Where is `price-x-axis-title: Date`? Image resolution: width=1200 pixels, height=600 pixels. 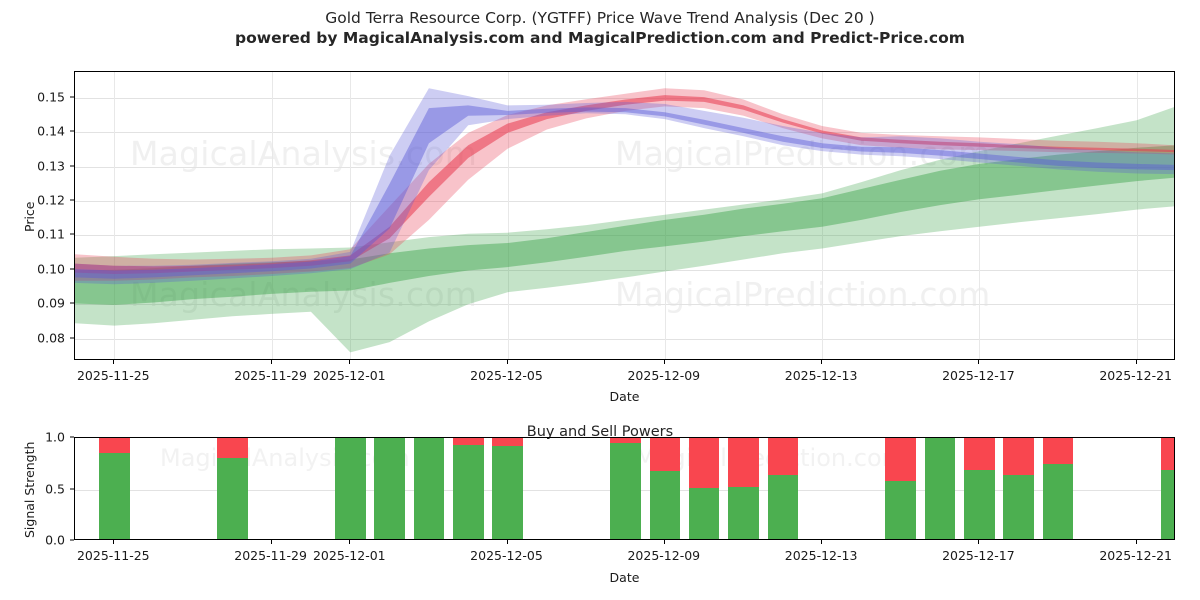 price-x-axis-title: Date is located at coordinates (624, 396).